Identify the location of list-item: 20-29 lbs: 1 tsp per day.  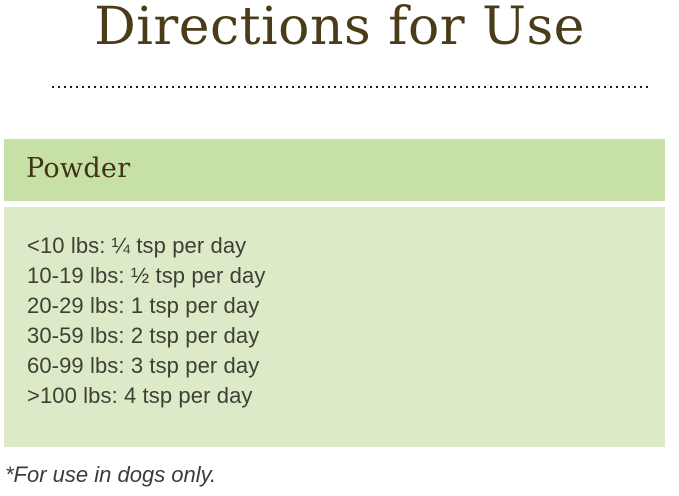
(143, 305).